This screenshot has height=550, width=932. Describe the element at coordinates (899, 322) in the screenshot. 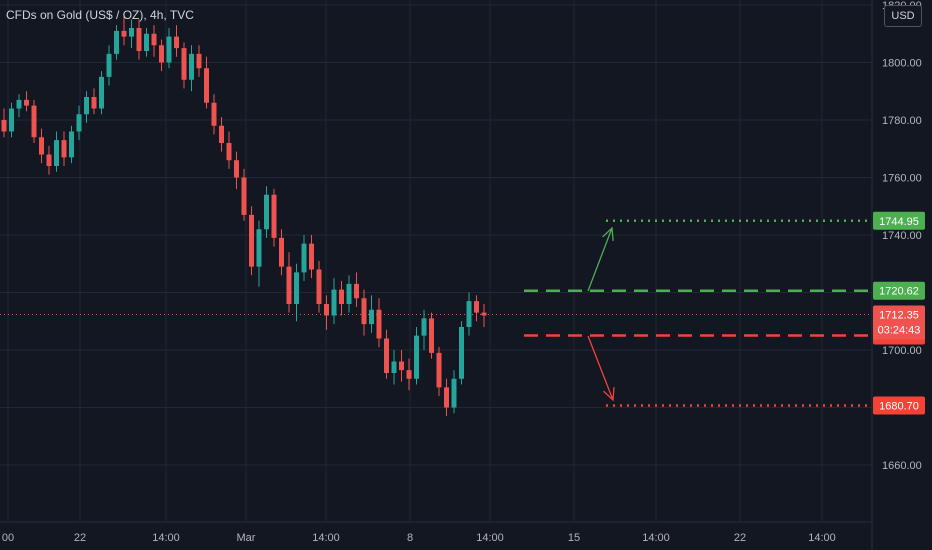

I see `last-price-tag` at that location.